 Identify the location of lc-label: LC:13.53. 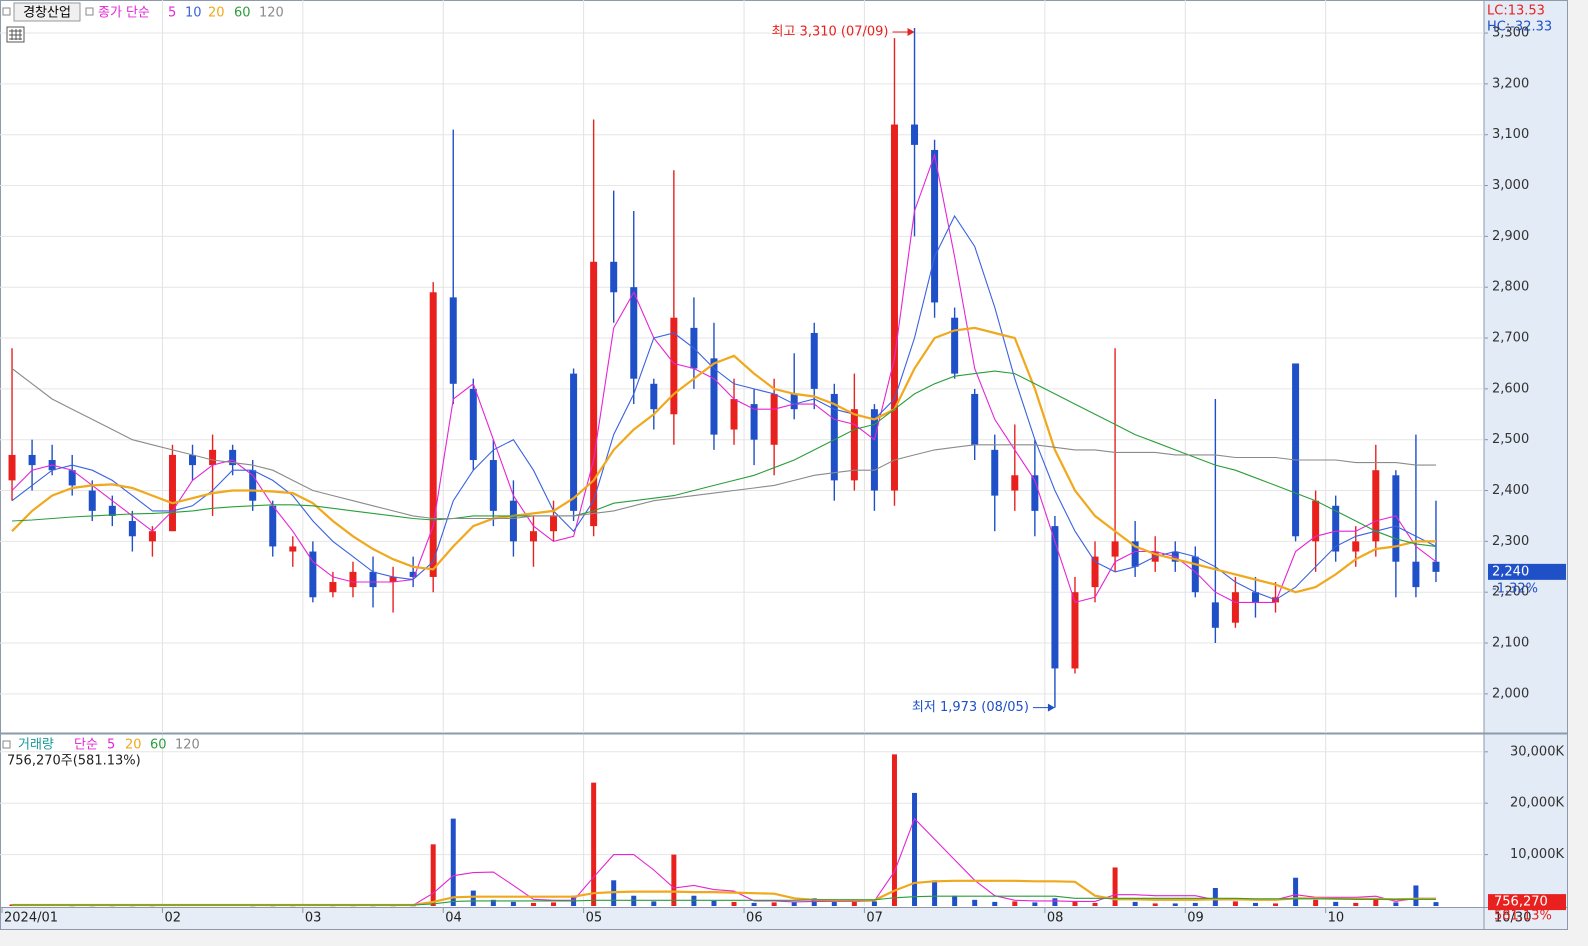
(1516, 11).